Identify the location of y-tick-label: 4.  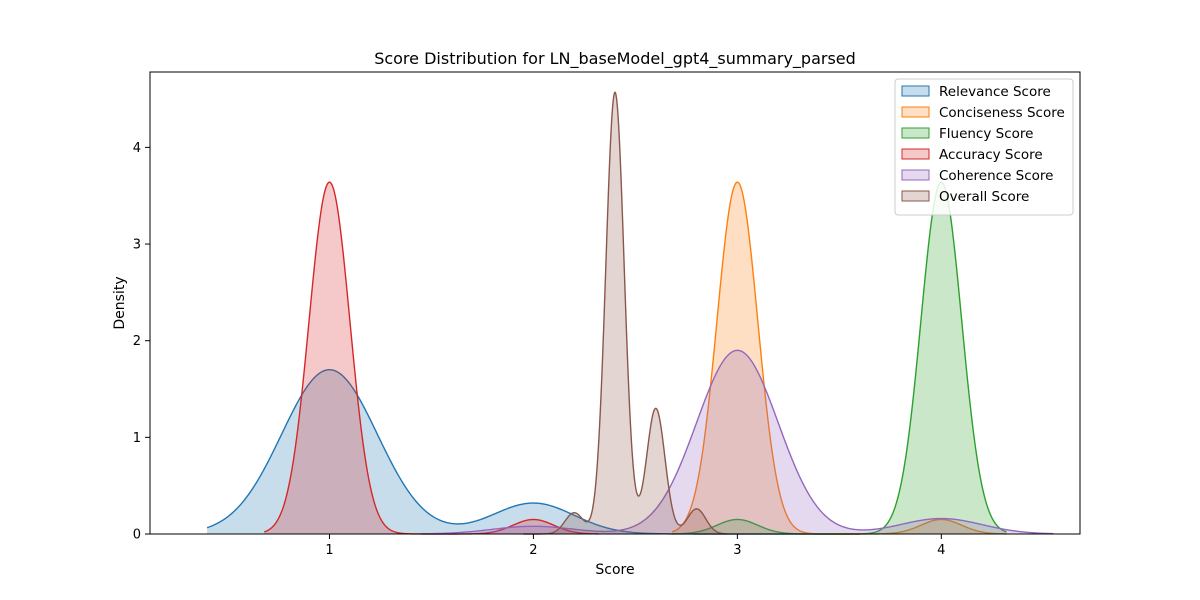
(137, 148).